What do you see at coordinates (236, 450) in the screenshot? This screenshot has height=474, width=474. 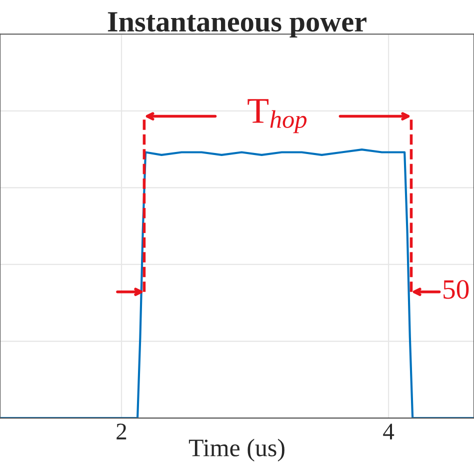 I see `x-axis-title: Time (us)` at bounding box center [236, 450].